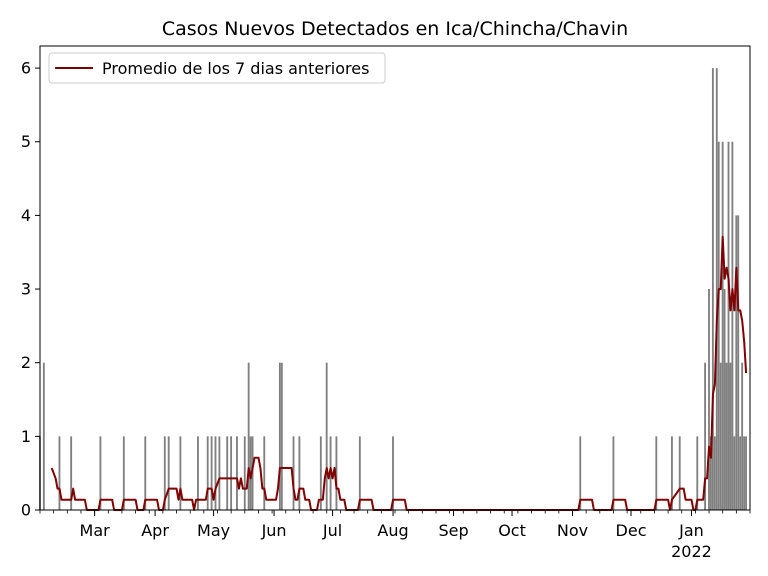 The width and height of the screenshot is (768, 576). What do you see at coordinates (453, 530) in the screenshot?
I see `x-tick-label: Sep` at bounding box center [453, 530].